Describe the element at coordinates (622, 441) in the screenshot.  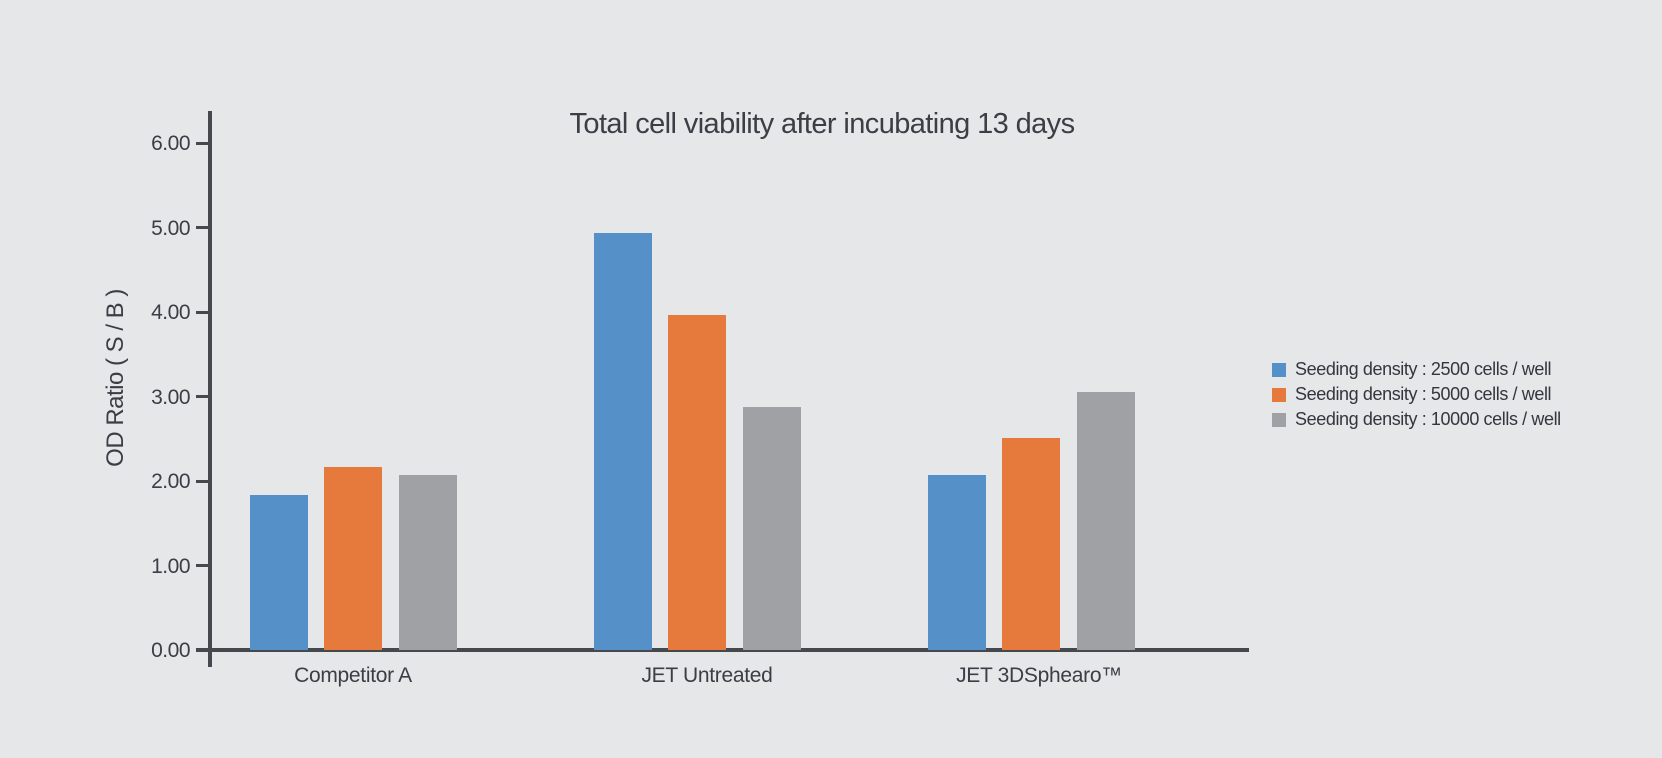
I see `bar-s0-c1` at that location.